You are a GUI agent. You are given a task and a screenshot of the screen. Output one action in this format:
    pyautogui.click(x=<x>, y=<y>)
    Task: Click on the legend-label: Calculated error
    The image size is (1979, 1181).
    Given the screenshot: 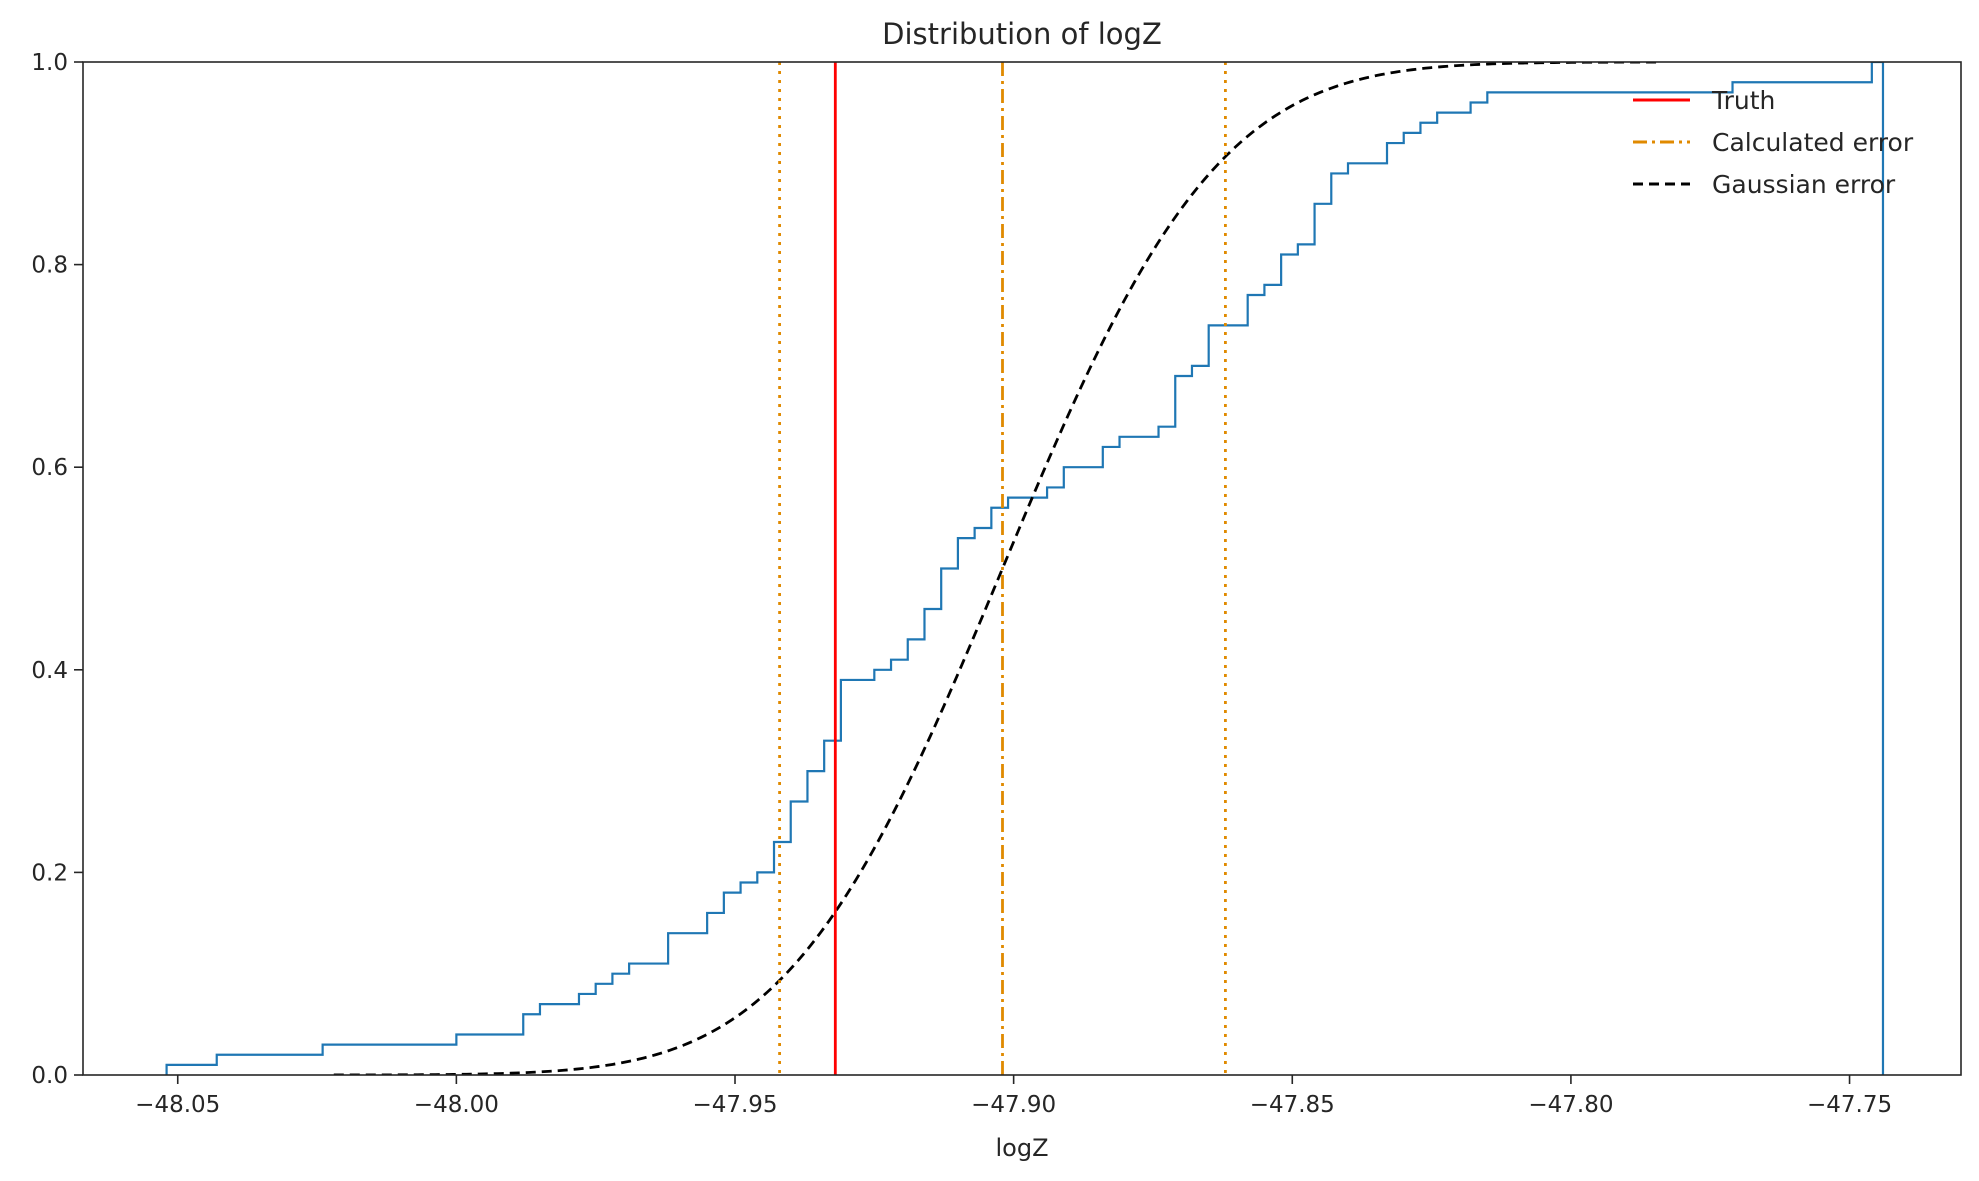 What is the action you would take?
    pyautogui.click(x=1813, y=142)
    